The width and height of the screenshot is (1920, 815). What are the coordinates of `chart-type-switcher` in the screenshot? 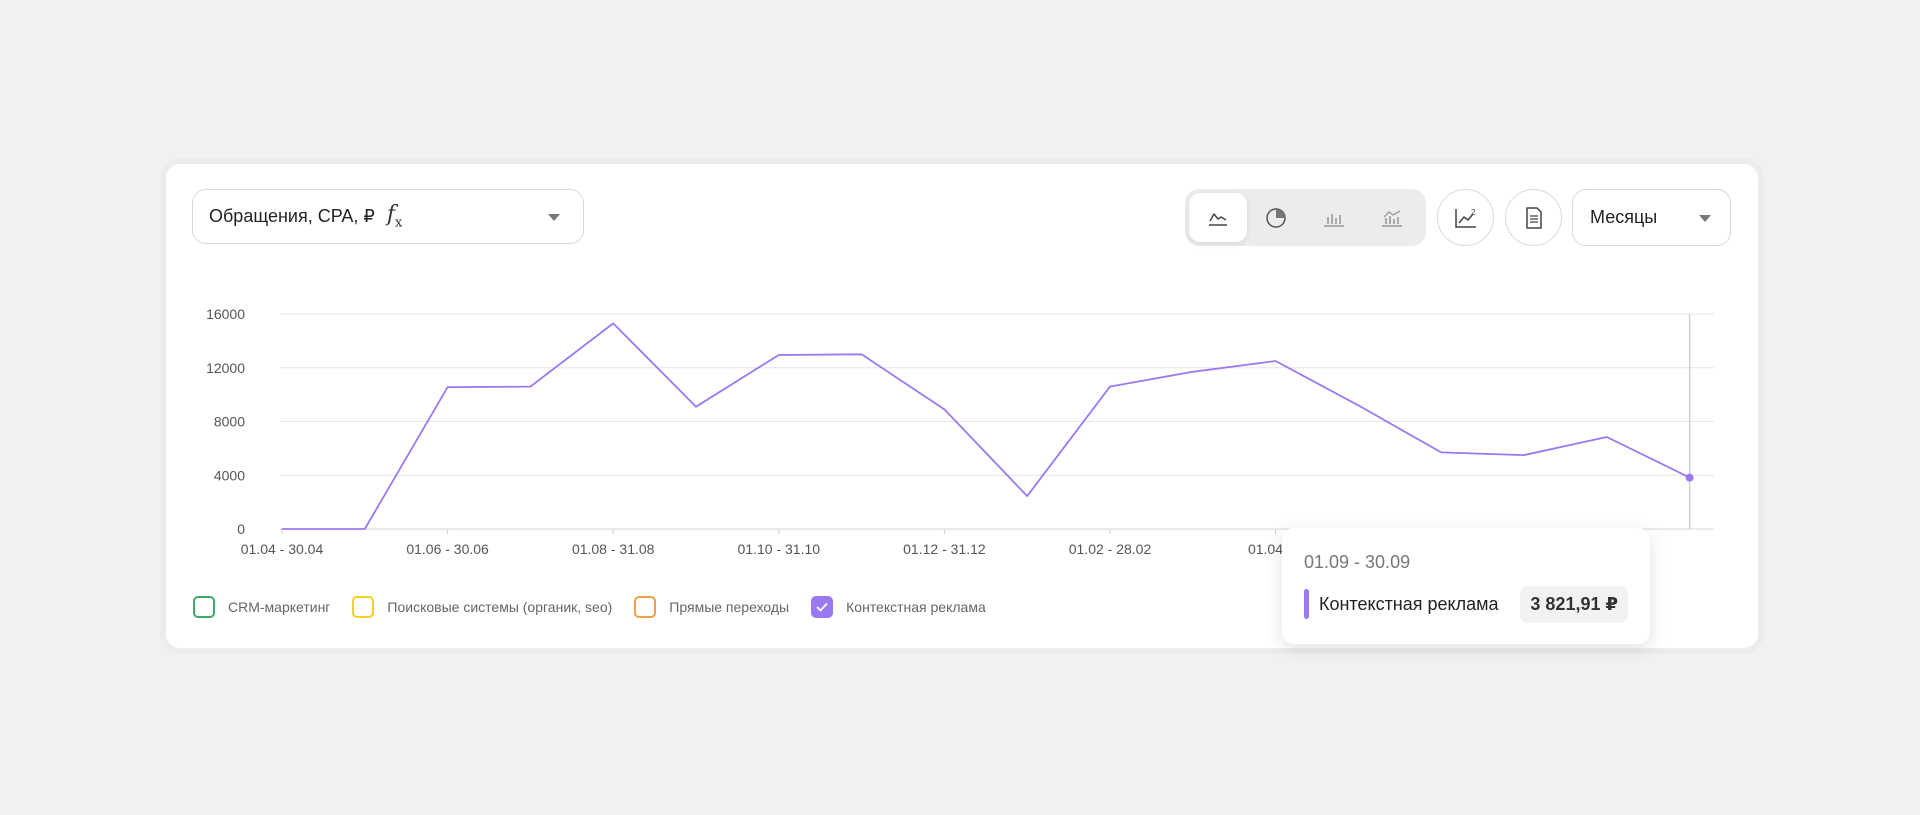 It's located at (1305, 217).